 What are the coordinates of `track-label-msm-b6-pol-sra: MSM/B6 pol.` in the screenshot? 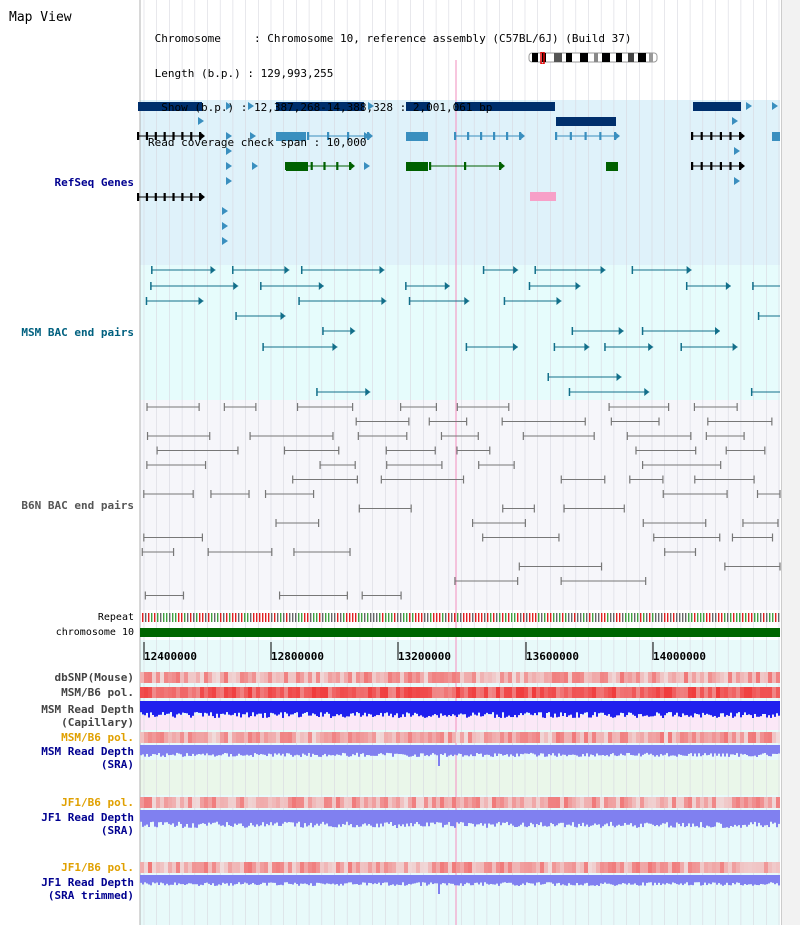 It's located at (97, 737).